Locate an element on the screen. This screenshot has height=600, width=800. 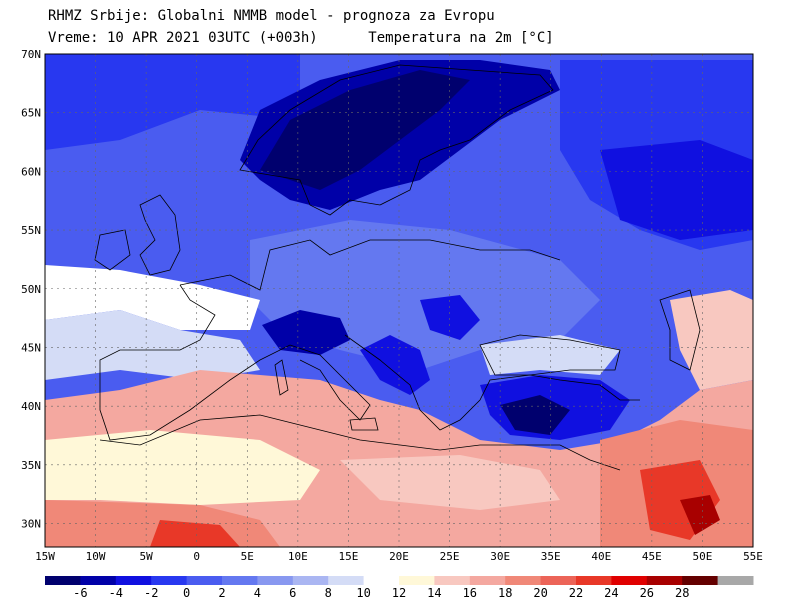
coast-sicily is located at coordinates (364, 424).